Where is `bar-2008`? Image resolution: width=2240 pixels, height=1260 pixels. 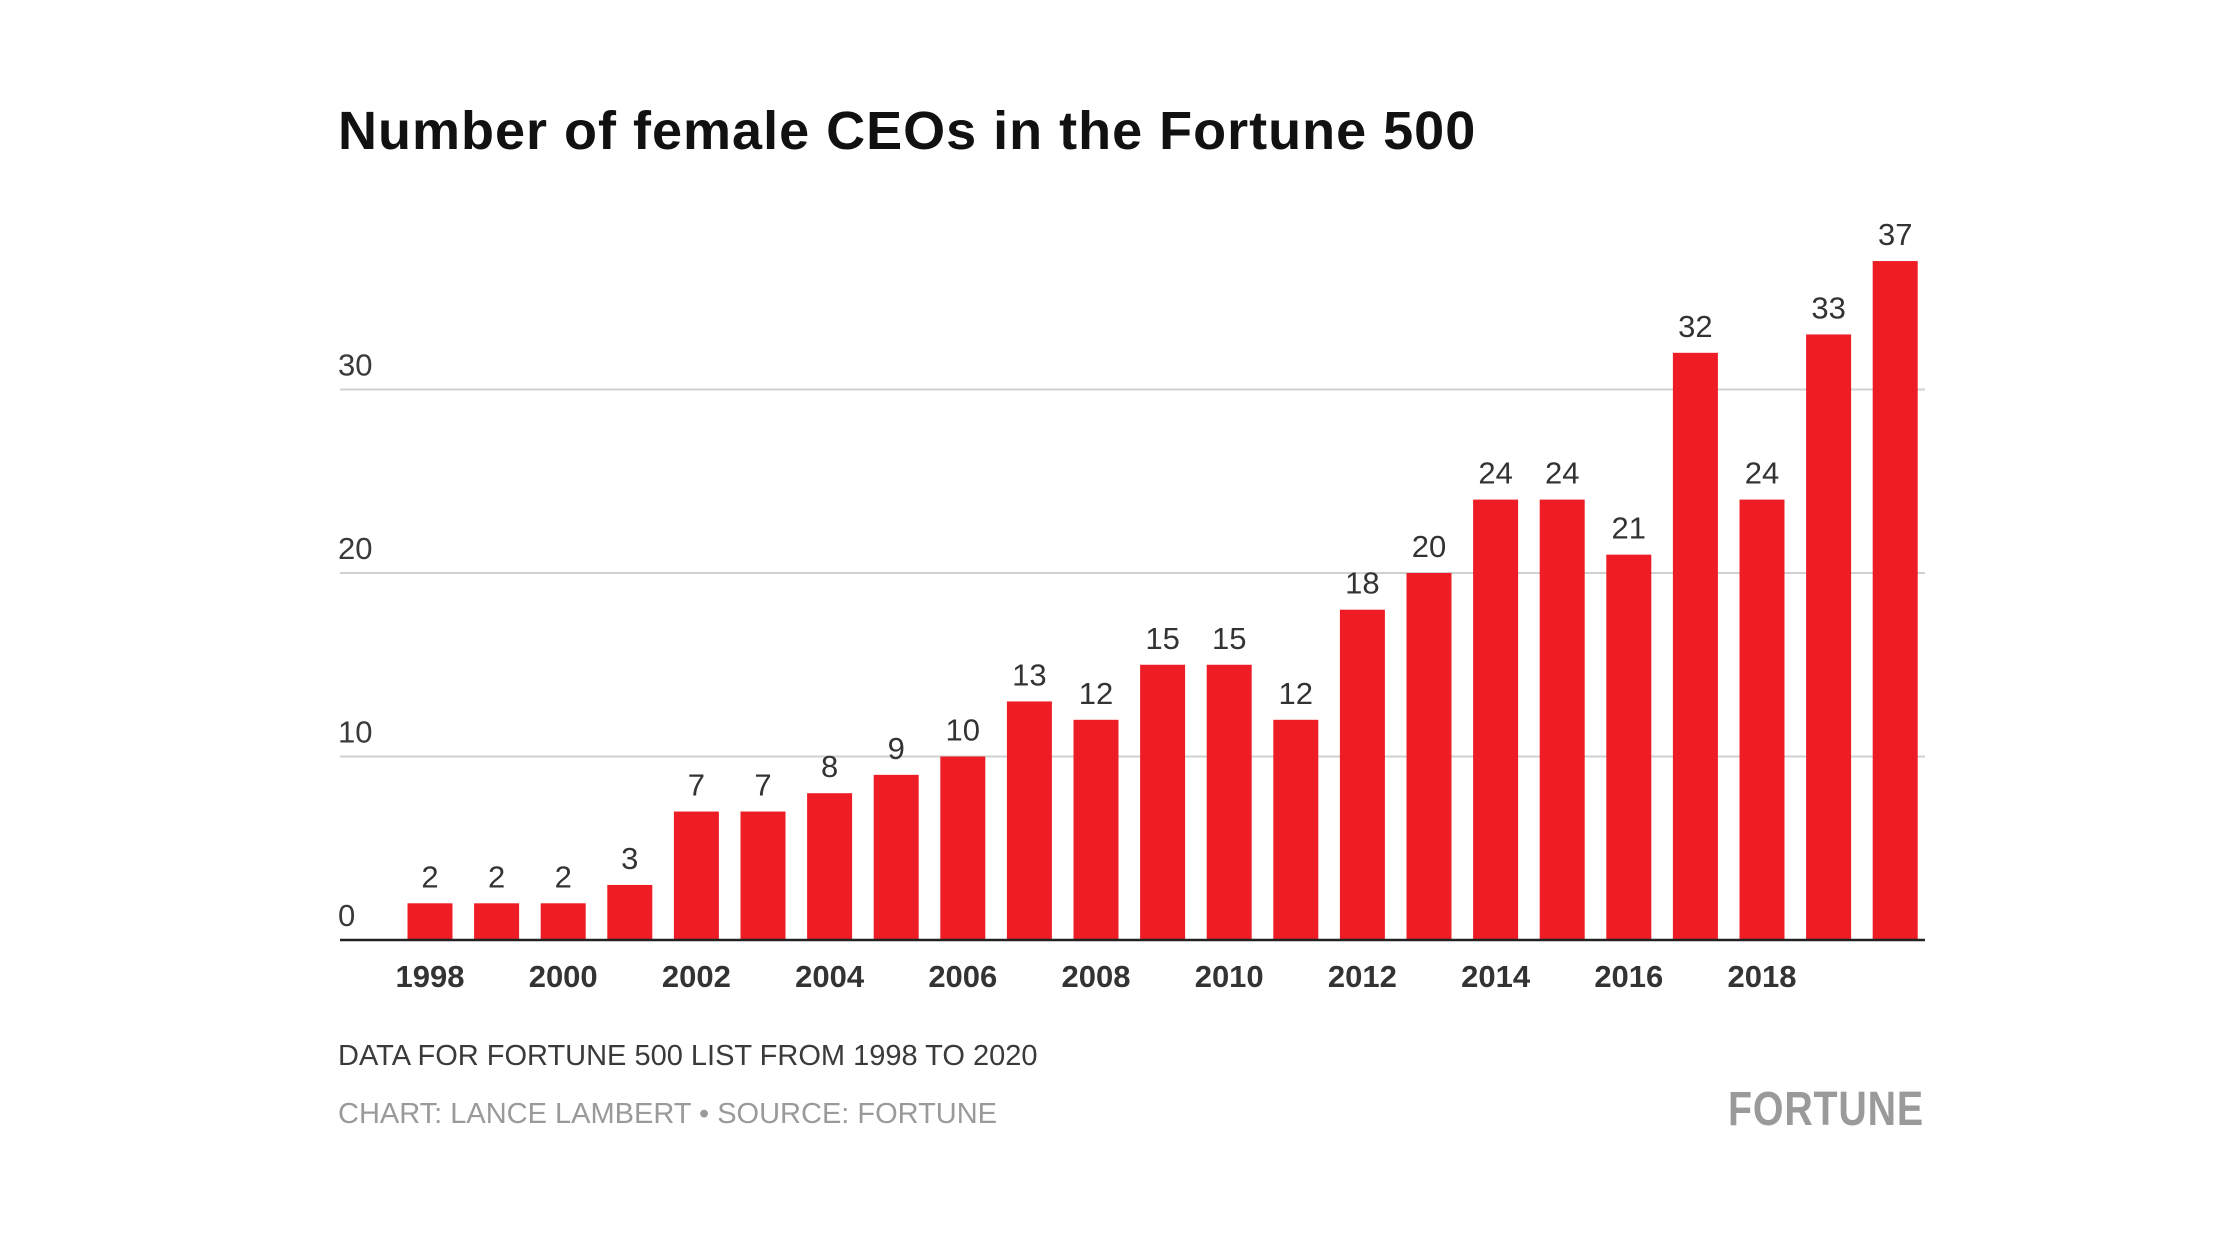
bar-2008 is located at coordinates (1096, 829).